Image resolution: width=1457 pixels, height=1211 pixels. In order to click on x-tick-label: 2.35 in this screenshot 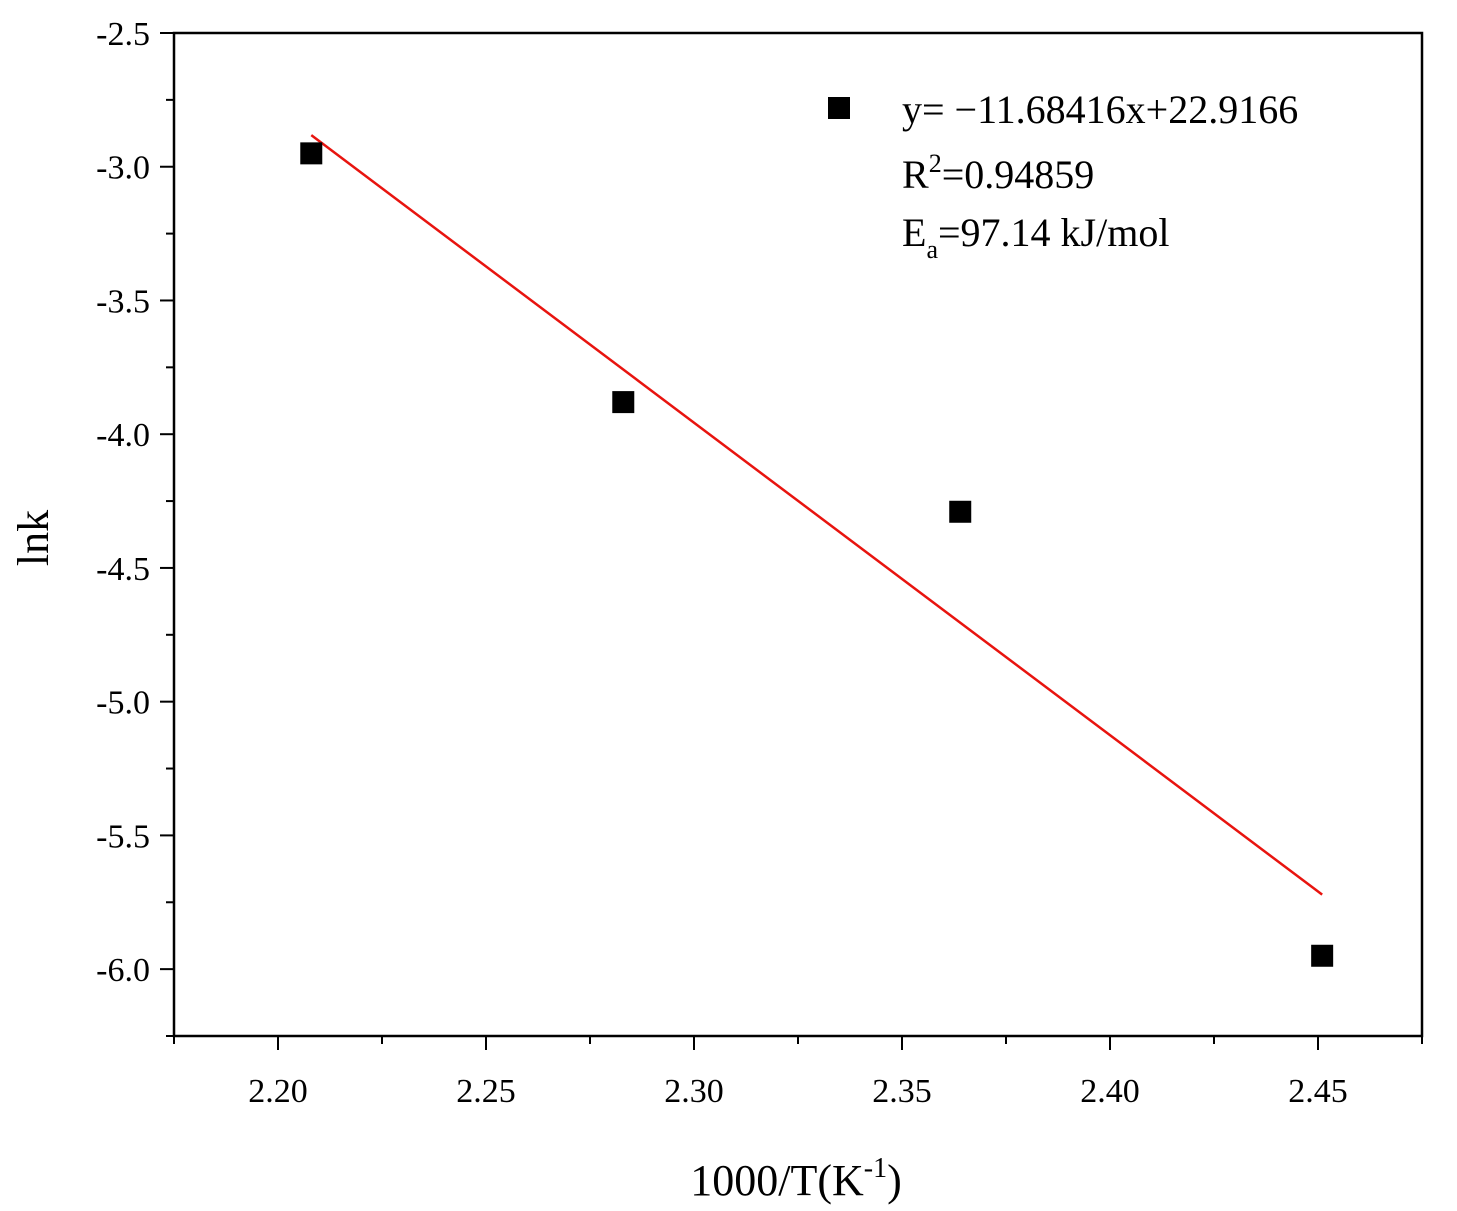, I will do `click(902, 1091)`.